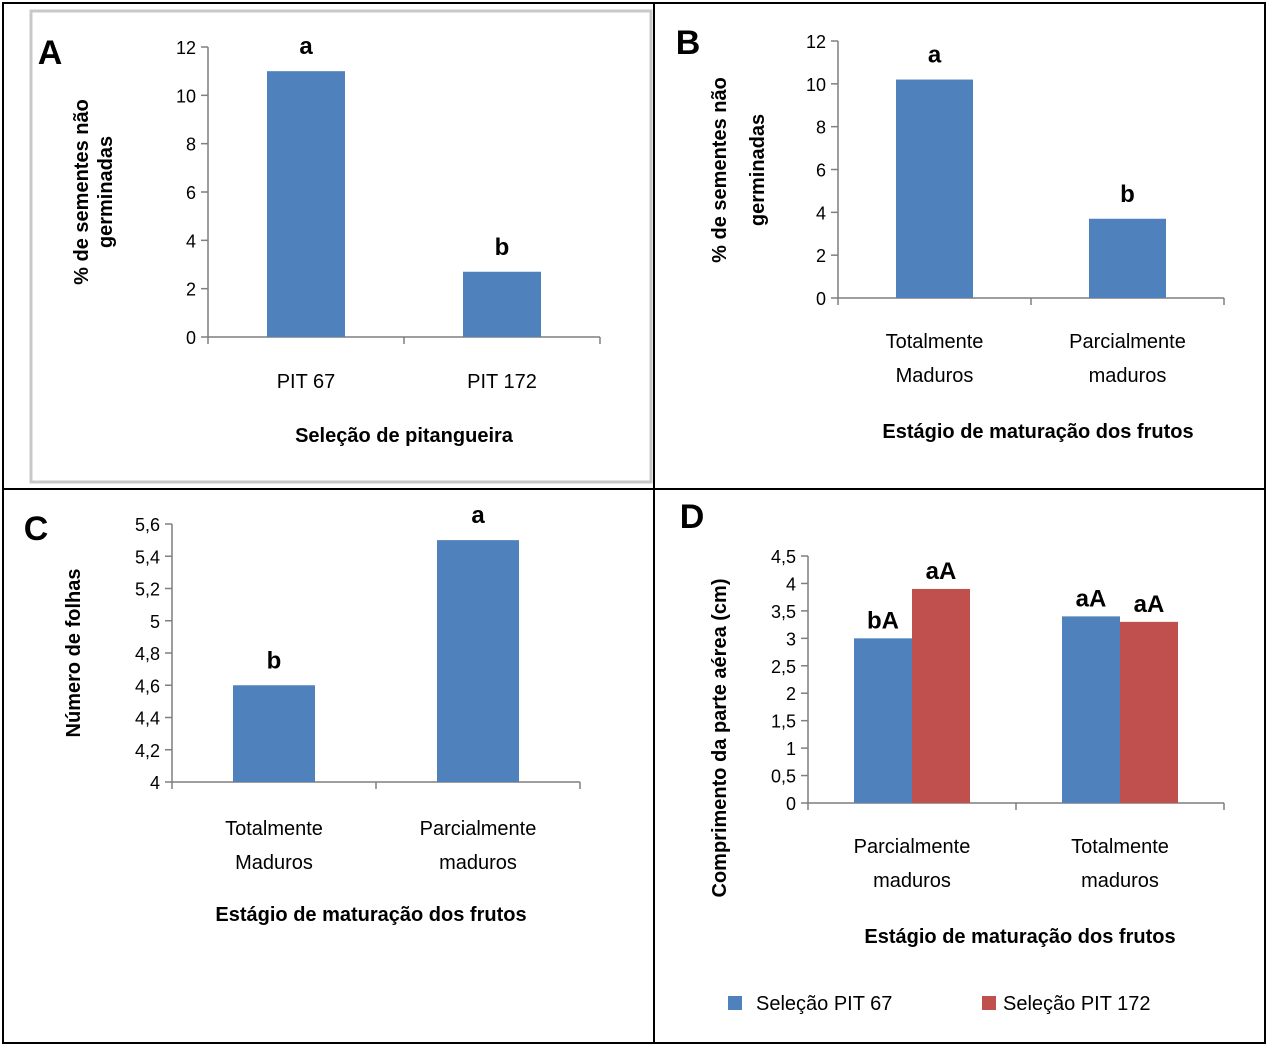 This screenshot has height=1046, width=1268. I want to click on y-tick-label: 5, so click(155, 622).